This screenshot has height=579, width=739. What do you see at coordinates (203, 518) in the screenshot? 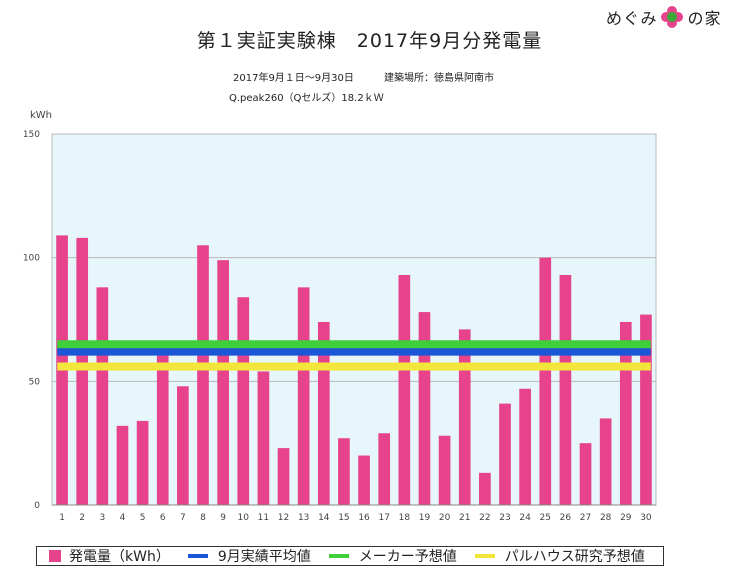
I see `x-tick-label: 8` at bounding box center [203, 518].